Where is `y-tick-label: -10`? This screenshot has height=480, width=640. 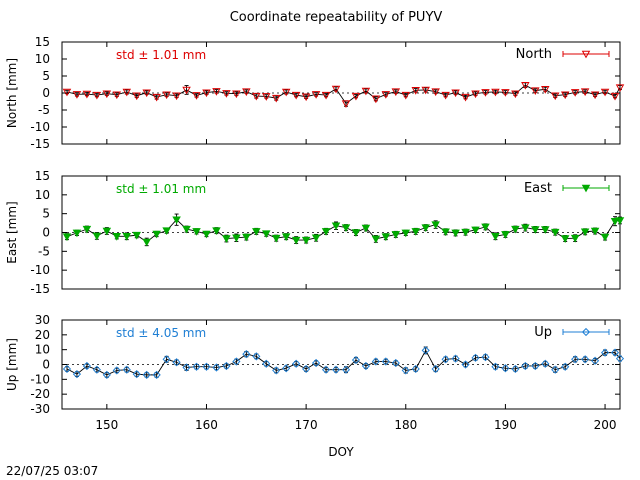
y-tick-label: -10 is located at coordinates (40, 127).